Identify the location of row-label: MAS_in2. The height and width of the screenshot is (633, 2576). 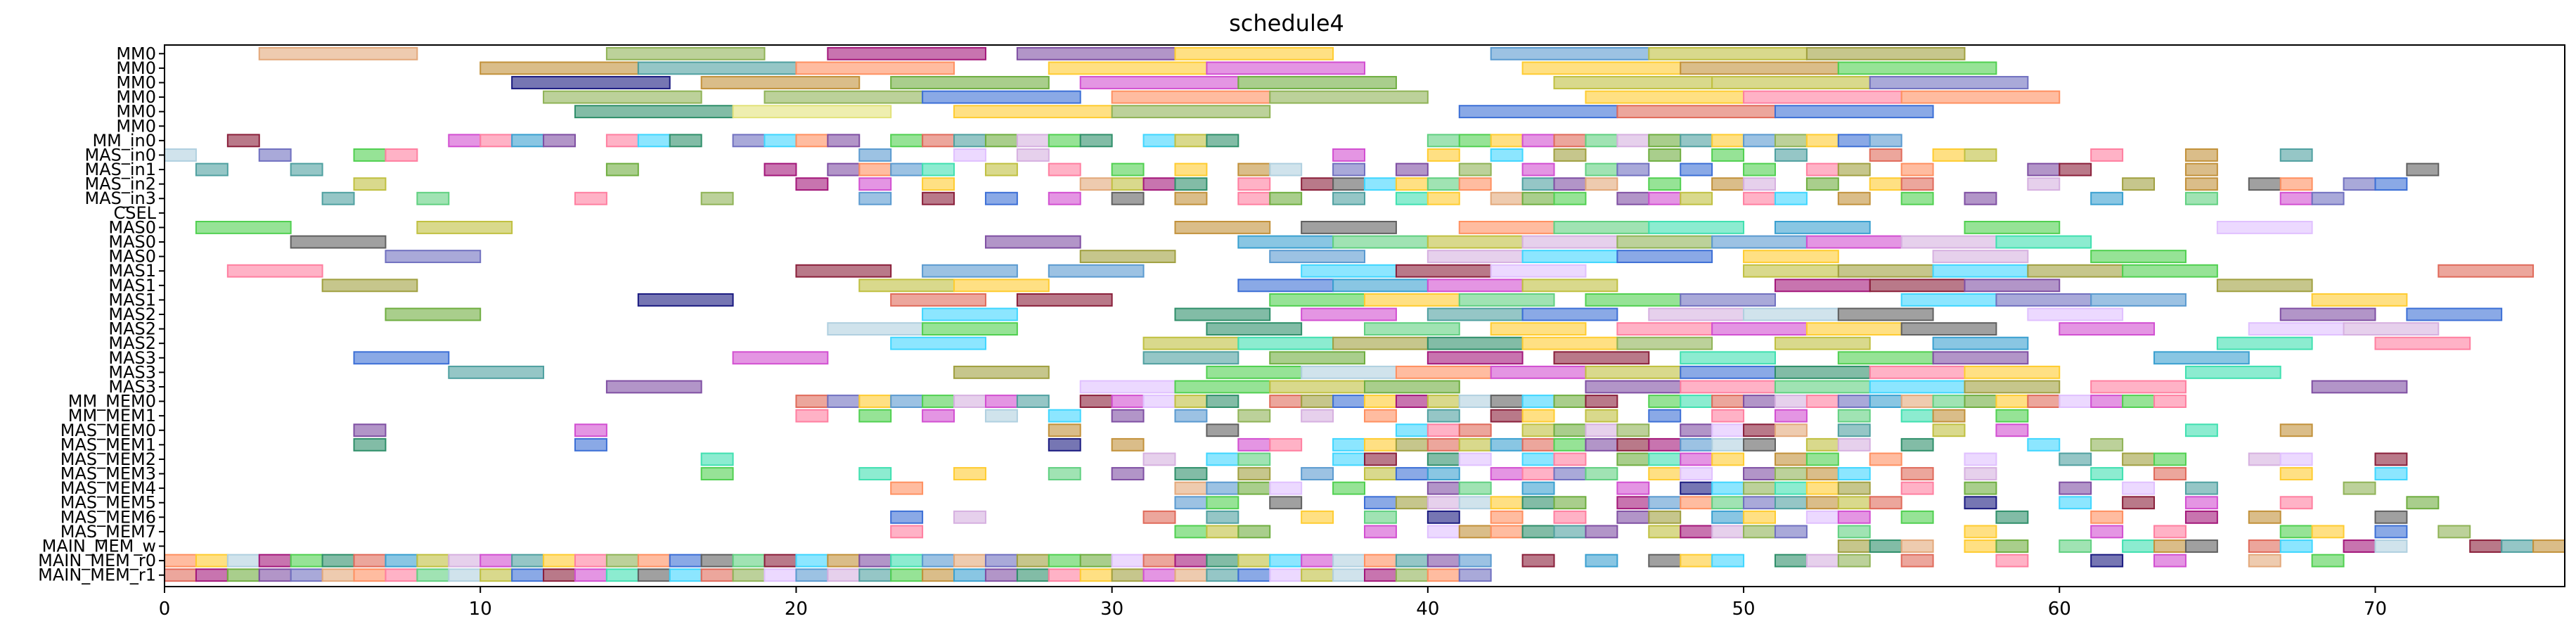
(120, 184).